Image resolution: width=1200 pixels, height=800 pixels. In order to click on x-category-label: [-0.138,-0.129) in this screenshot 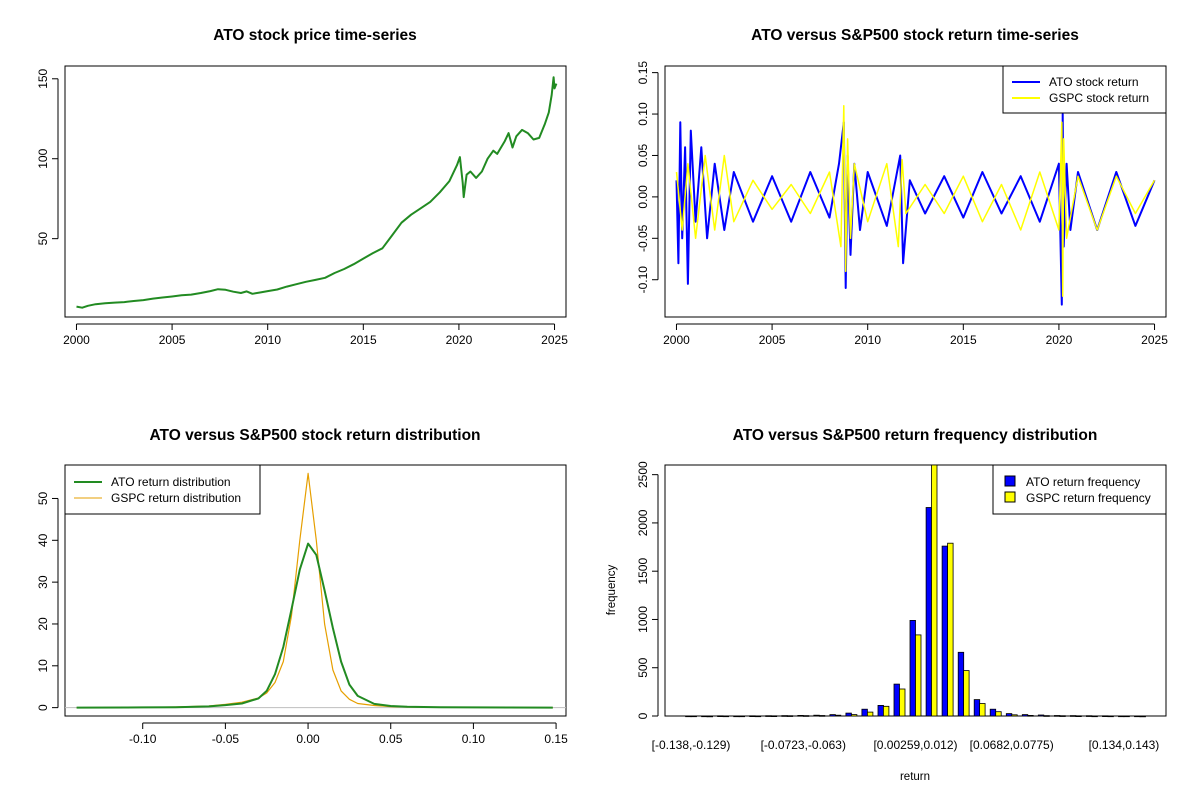, I will do `click(691, 745)`.